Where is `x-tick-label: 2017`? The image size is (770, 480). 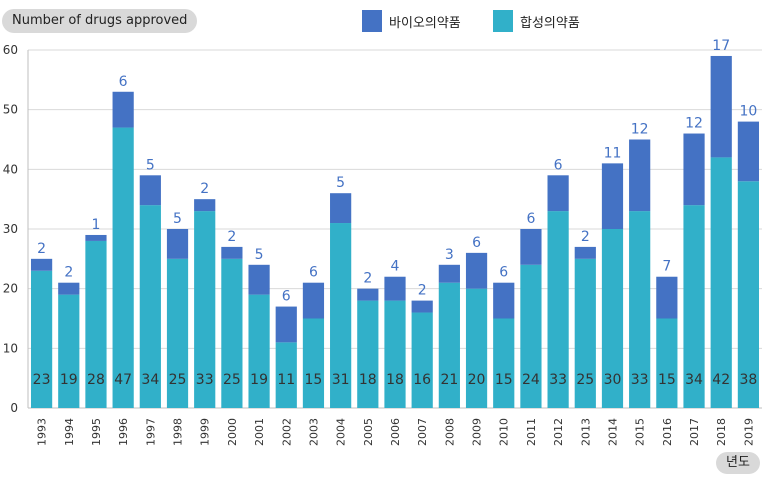
x-tick-label: 2017 is located at coordinates (694, 432).